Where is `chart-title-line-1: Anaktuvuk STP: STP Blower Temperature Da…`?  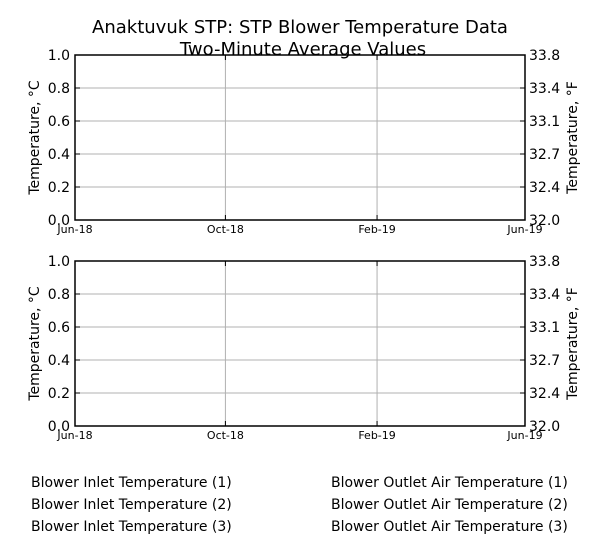
chart-title-line-1: Anaktuvuk STP: STP Blower Temperature Da… is located at coordinates (300, 27).